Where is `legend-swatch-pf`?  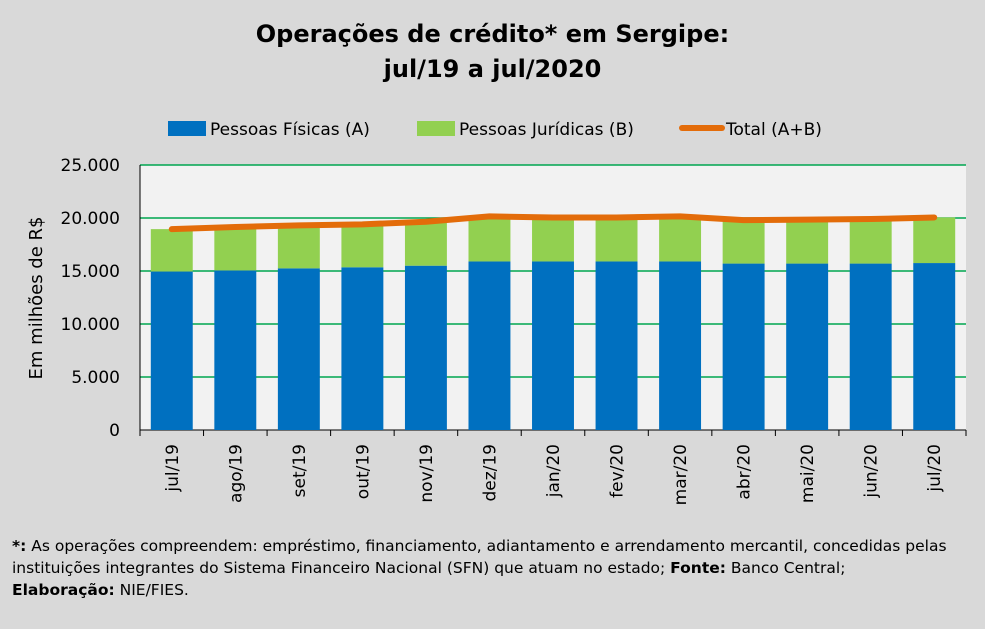
legend-swatch-pf is located at coordinates (187, 128).